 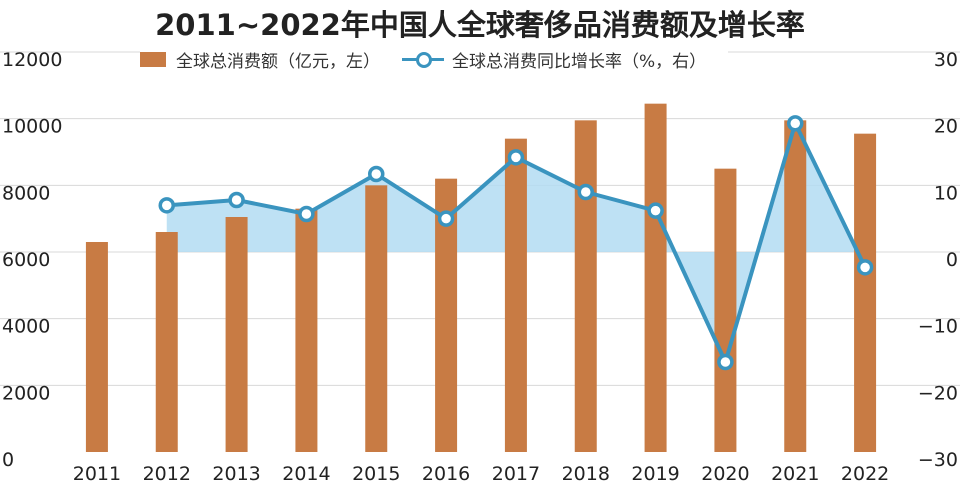 What do you see at coordinates (946, 60) in the screenshot?
I see `y-right-tick-label: 30` at bounding box center [946, 60].